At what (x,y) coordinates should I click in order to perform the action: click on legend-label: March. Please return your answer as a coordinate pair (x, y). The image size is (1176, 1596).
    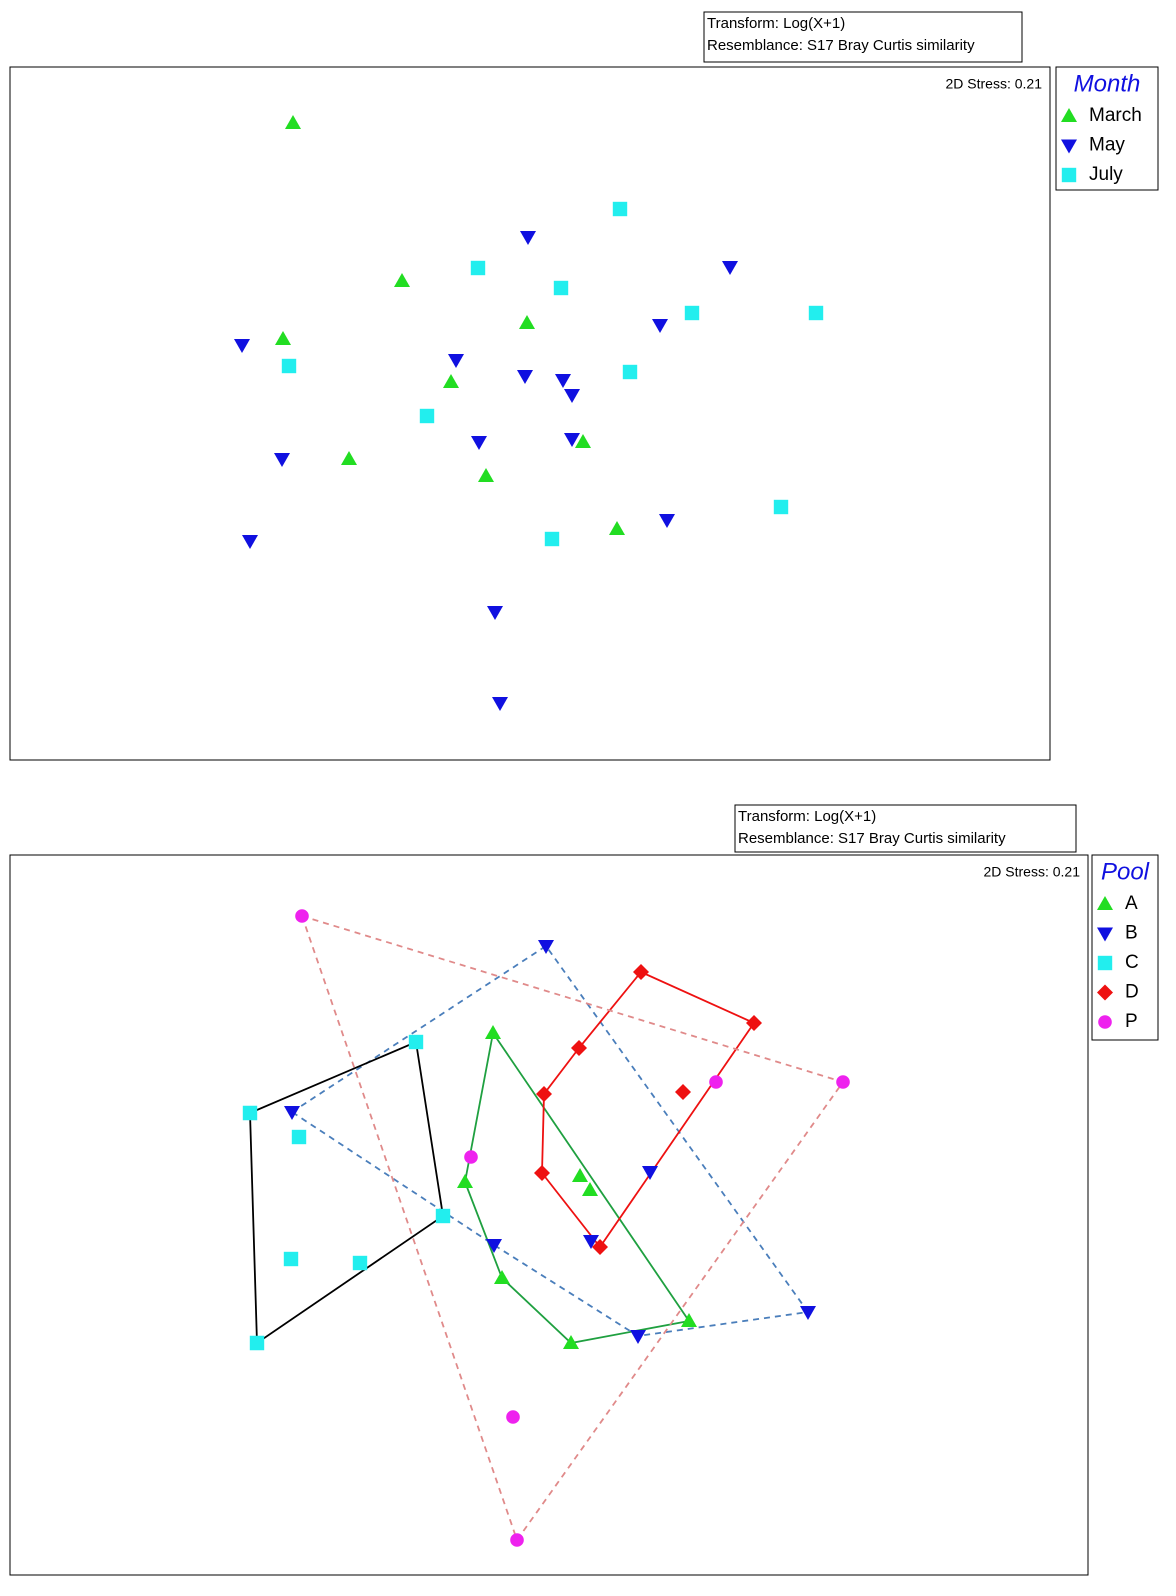
    Looking at the image, I should click on (1115, 115).